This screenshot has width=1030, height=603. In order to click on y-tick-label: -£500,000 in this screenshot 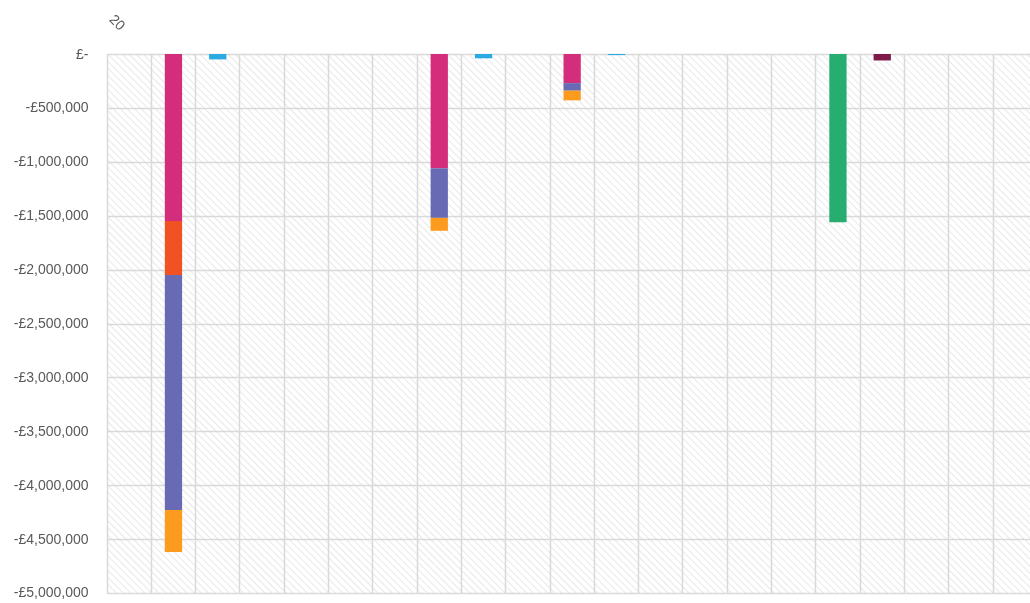, I will do `click(57, 107)`.